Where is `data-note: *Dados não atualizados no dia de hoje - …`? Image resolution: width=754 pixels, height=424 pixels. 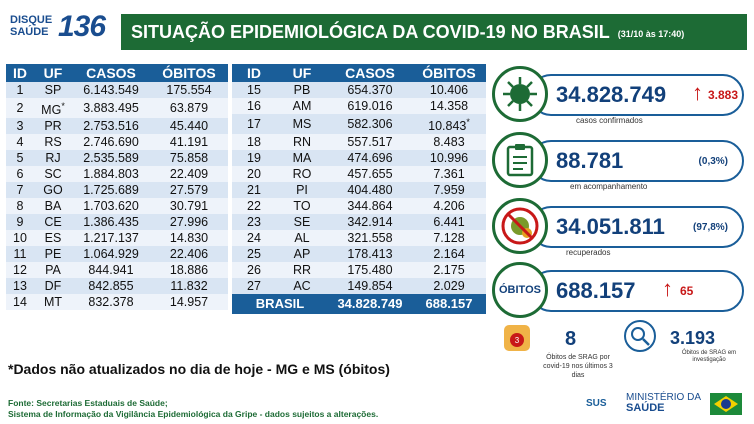 data-note: *Dados não atualizados no dia de hoje - … is located at coordinates (199, 369).